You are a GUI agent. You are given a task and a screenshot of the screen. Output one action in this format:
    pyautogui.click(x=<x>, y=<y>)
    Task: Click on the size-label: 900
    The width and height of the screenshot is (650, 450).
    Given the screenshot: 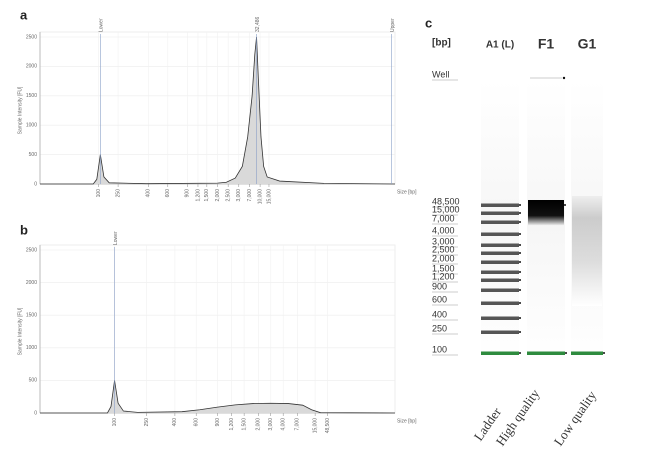 What is the action you would take?
    pyautogui.click(x=439, y=286)
    